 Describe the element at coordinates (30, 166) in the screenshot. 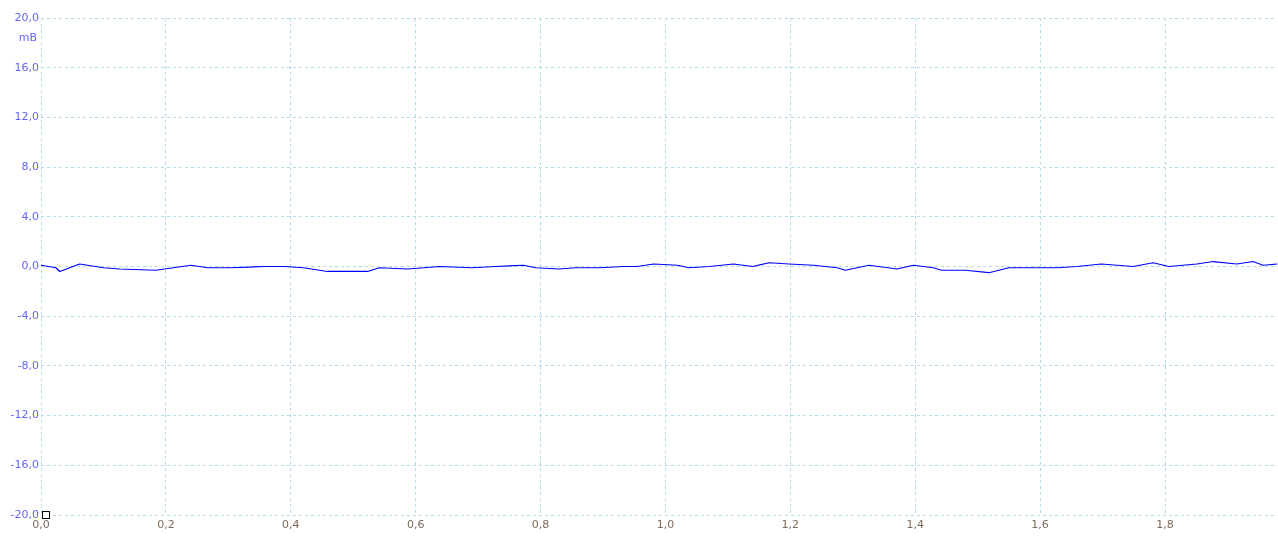

I see `y-tick-label: 8,0` at that location.